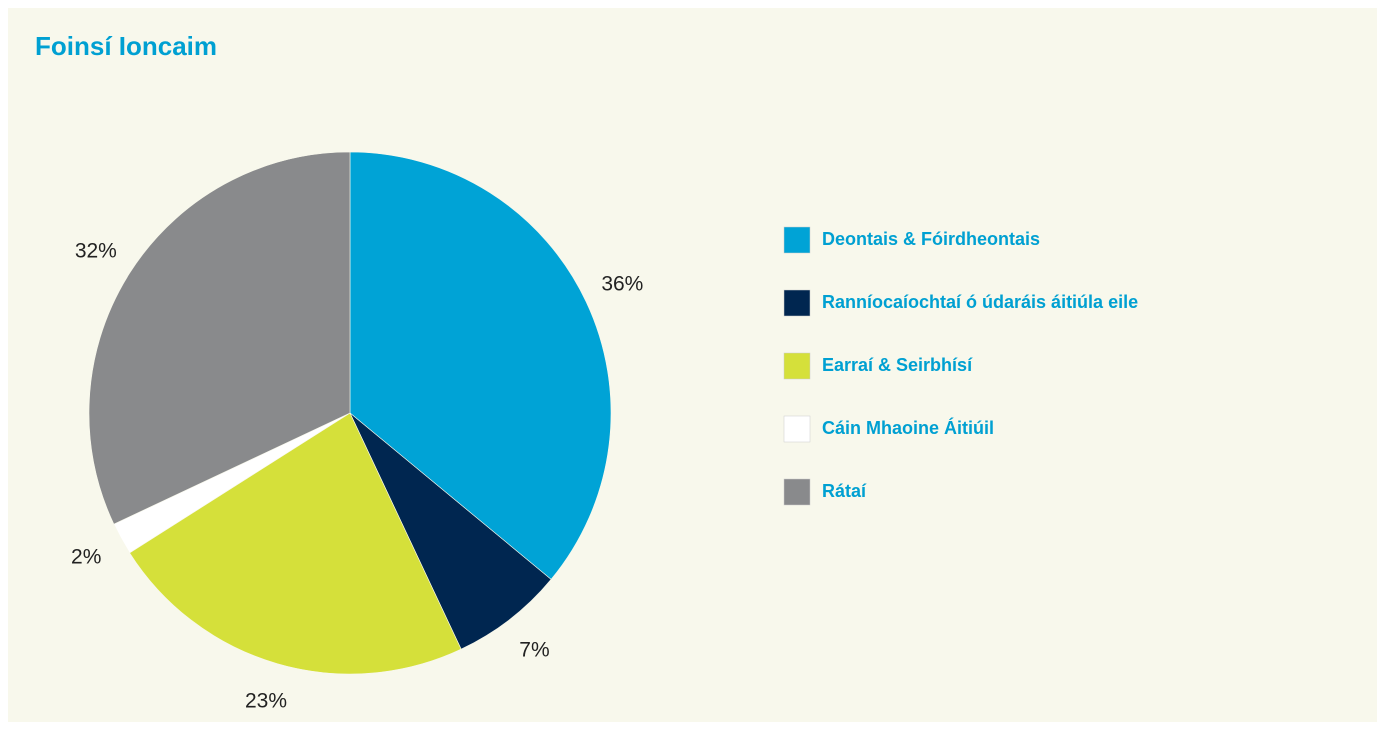  What do you see at coordinates (266, 701) in the screenshot?
I see `data-label: 23%` at bounding box center [266, 701].